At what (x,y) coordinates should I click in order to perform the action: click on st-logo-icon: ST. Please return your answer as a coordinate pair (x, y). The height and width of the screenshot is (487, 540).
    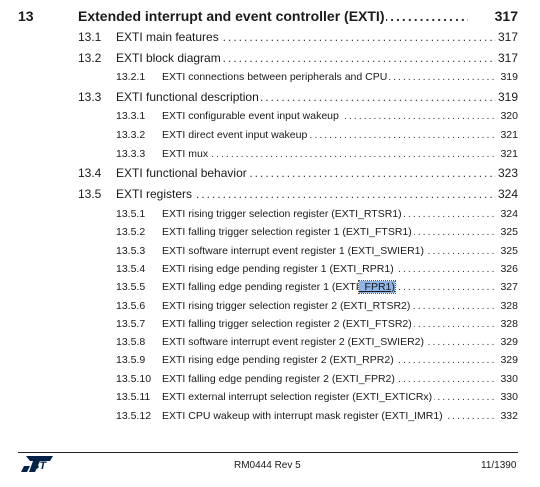
    Looking at the image, I should click on (37, 464).